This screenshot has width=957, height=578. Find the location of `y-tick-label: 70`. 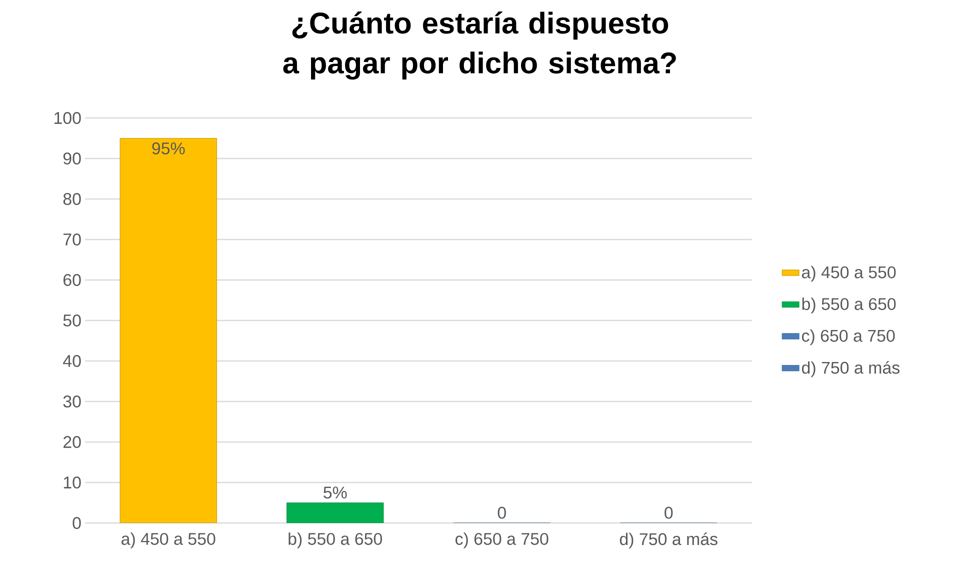

y-tick-label: 70 is located at coordinates (72, 239).